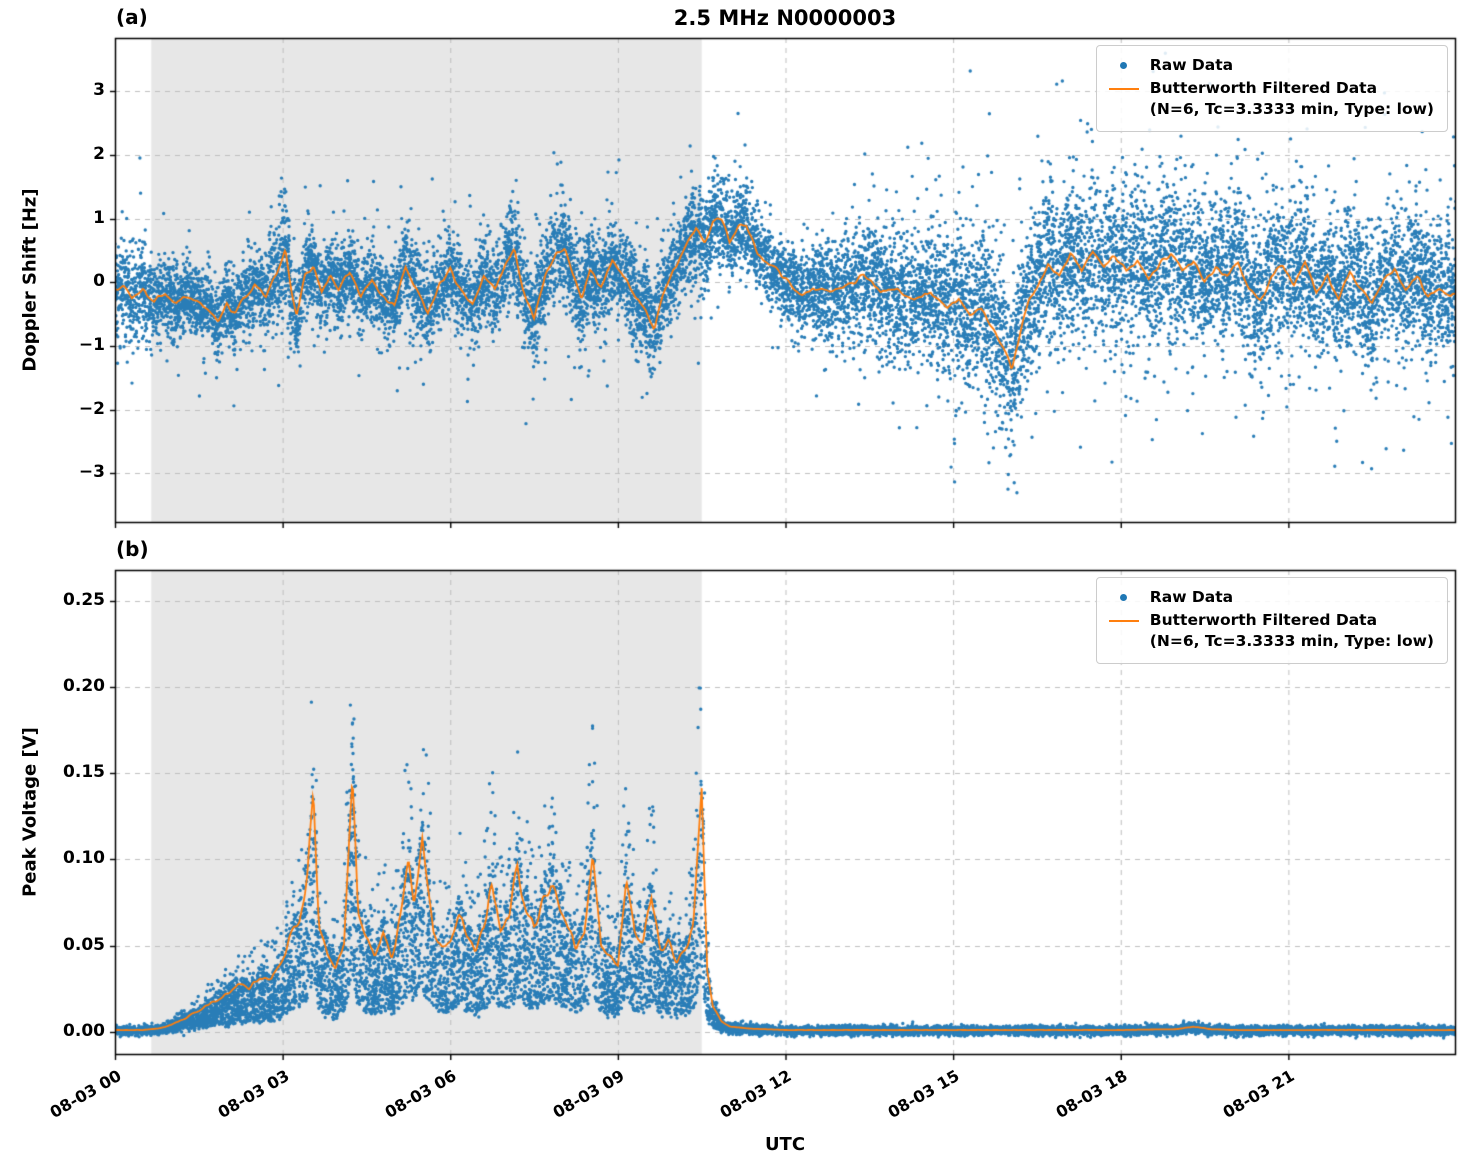 The image size is (1472, 1172). Describe the element at coordinates (99, 281) in the screenshot. I see `y-tick-label: 0` at that location.